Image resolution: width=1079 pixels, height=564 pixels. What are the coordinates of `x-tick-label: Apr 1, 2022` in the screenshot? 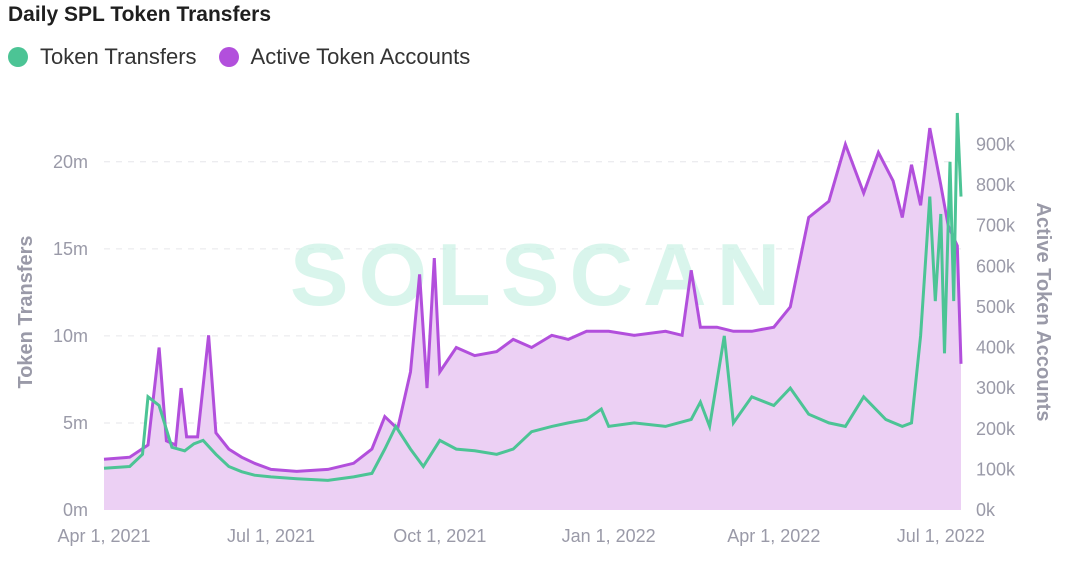 It's located at (773, 536).